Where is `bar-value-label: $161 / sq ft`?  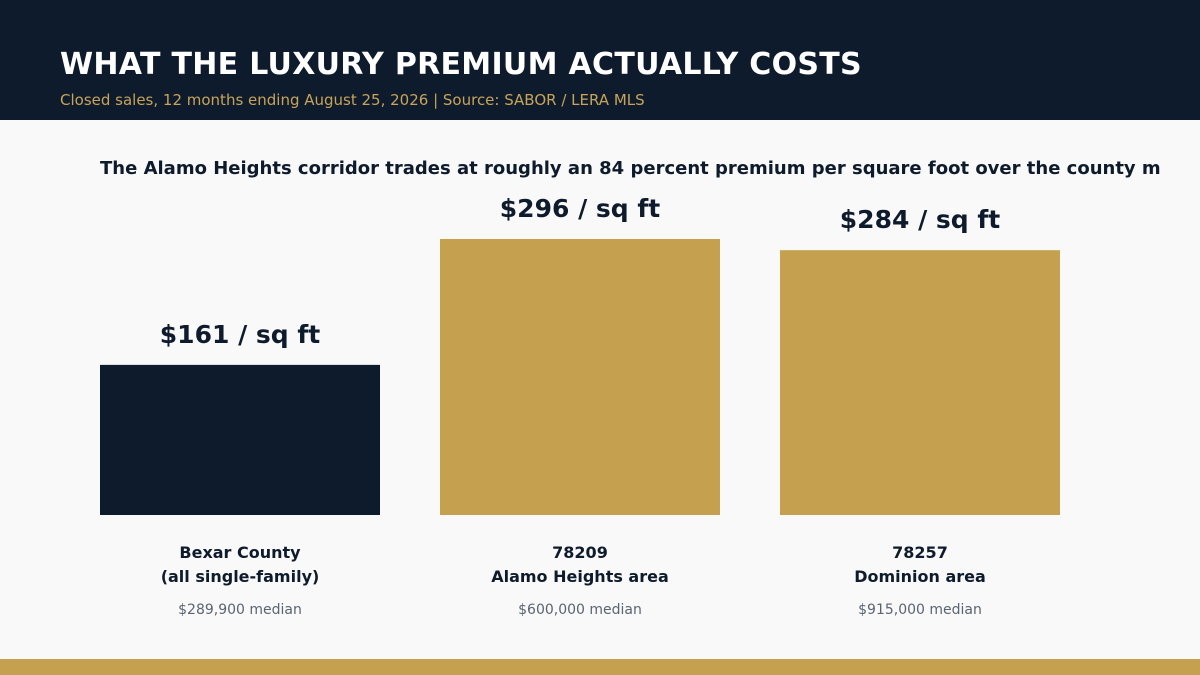
bar-value-label: $161 / sq ft is located at coordinates (240, 334).